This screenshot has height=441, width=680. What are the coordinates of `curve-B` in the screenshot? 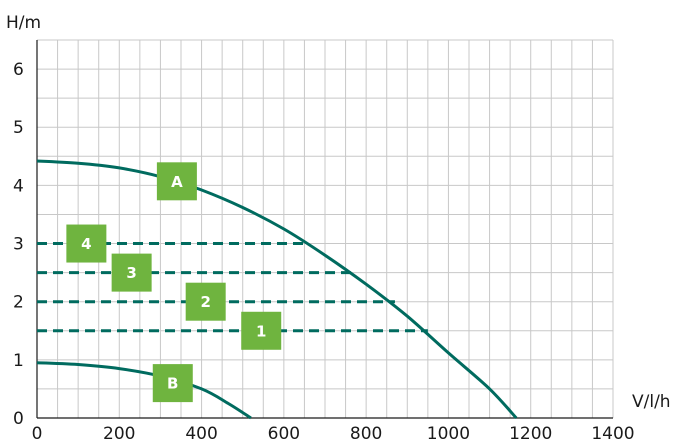 It's located at (144, 390).